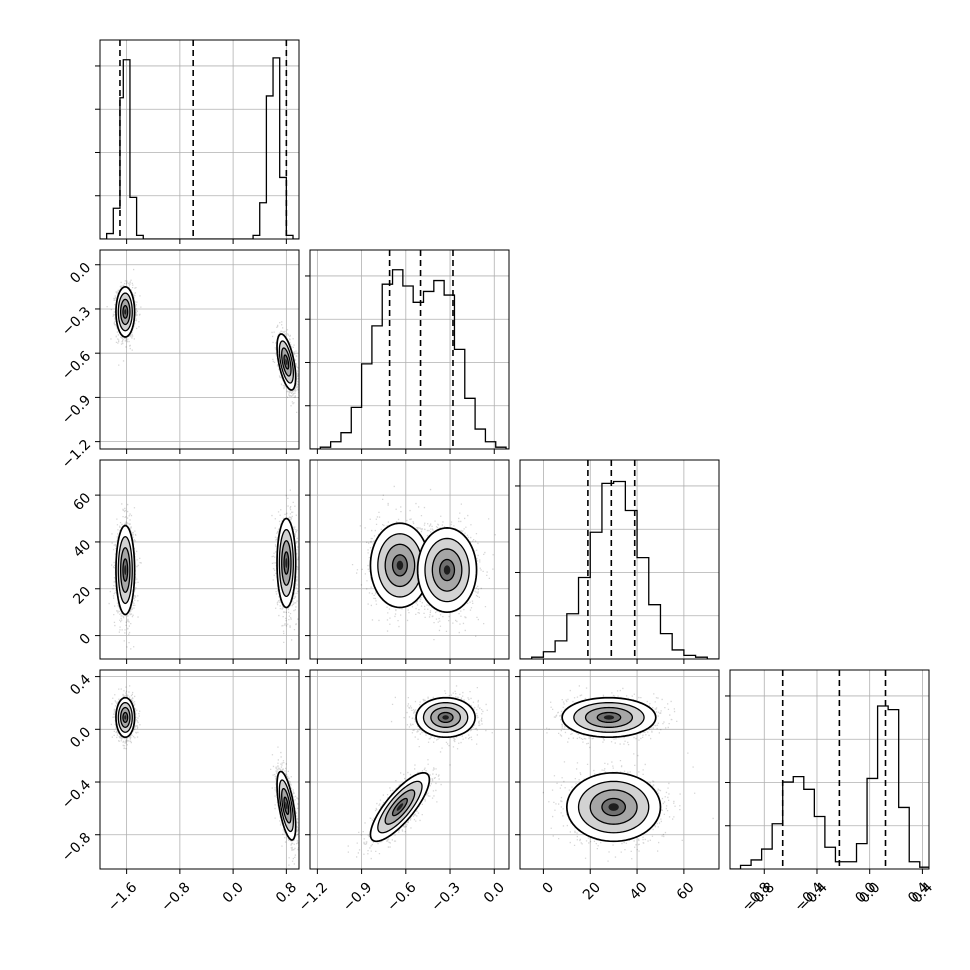  What do you see at coordinates (82, 502) in the screenshot?
I see `y-tick-label: 60` at bounding box center [82, 502].